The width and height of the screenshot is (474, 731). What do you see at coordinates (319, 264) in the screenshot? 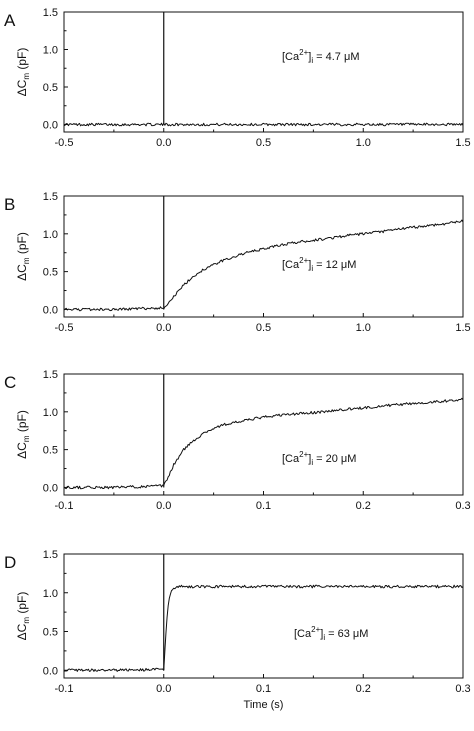
I see `calcium-annotation: [Ca2+]i = 12 μM` at bounding box center [319, 264].